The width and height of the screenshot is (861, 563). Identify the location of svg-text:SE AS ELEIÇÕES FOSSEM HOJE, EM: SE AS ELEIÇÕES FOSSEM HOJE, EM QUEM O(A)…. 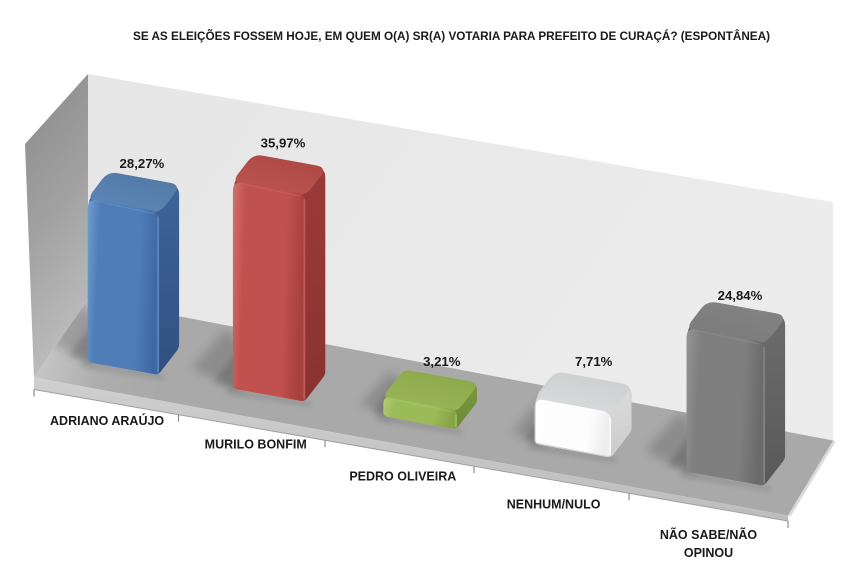
(451, 35).